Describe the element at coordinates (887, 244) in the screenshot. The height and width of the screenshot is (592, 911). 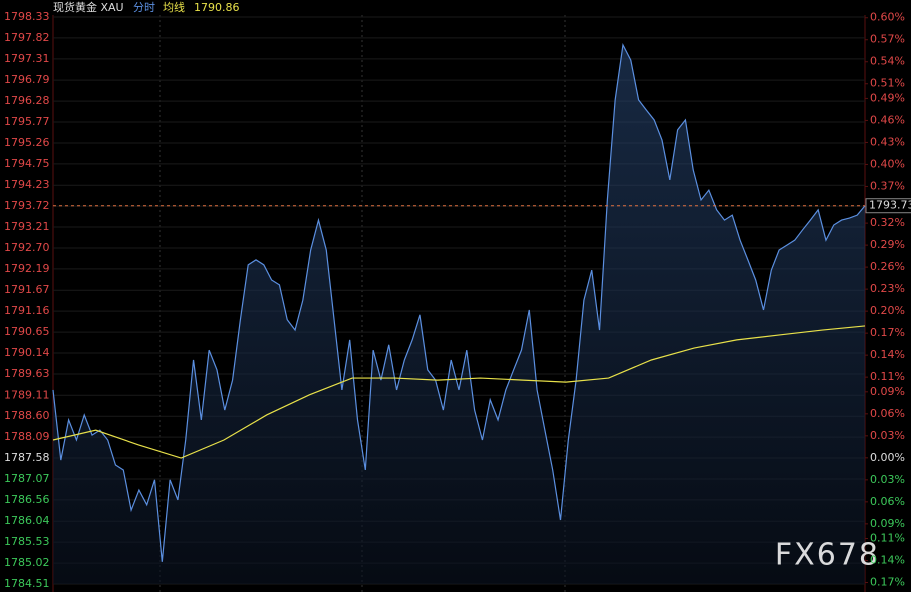
I see `y2-tick-label: 0.29%` at that location.